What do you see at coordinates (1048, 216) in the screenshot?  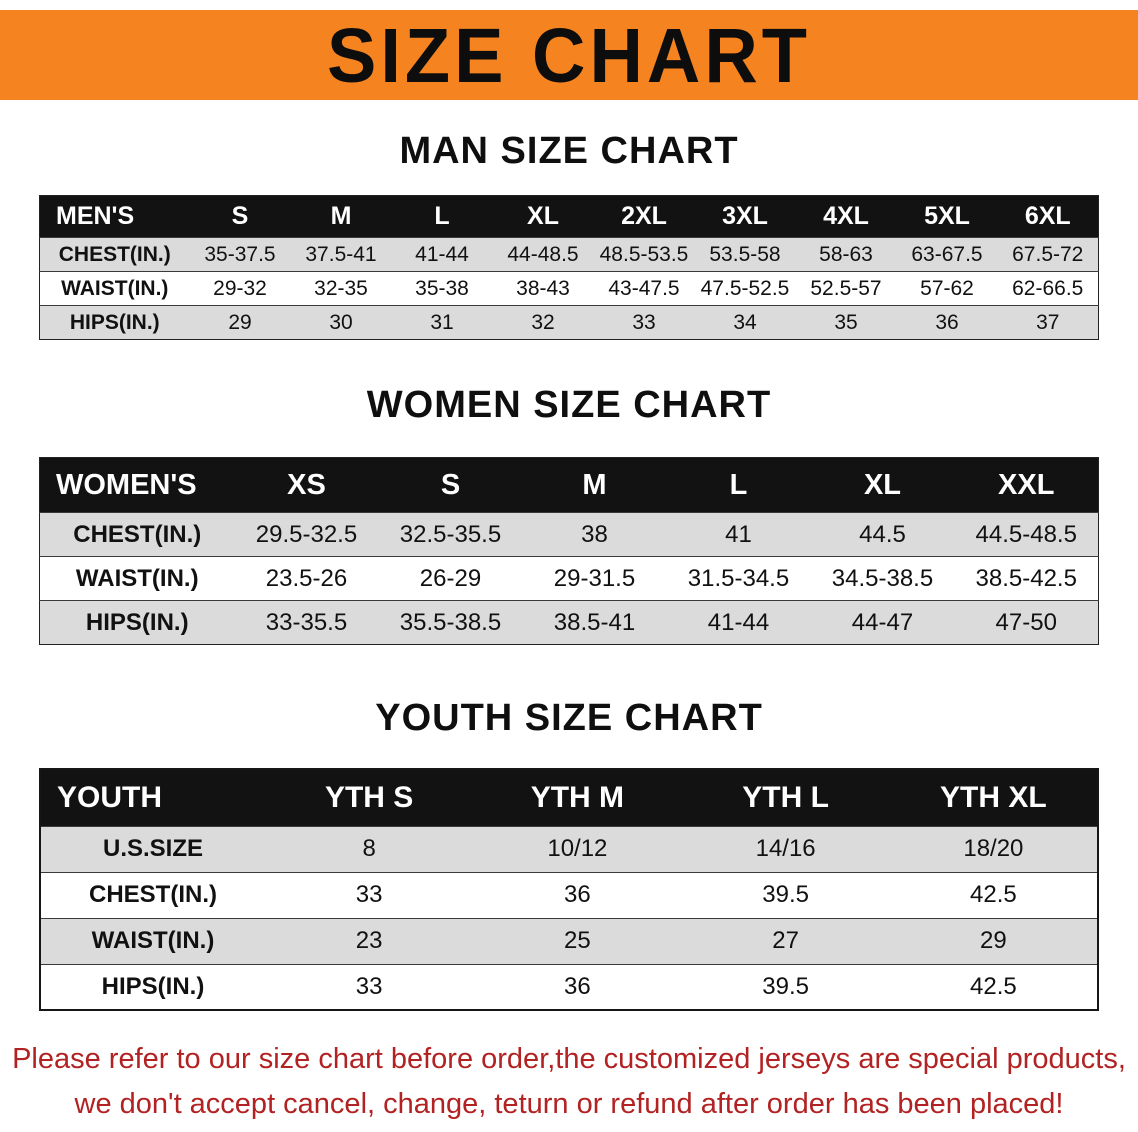 I see `size-column-header: 6XL` at bounding box center [1048, 216].